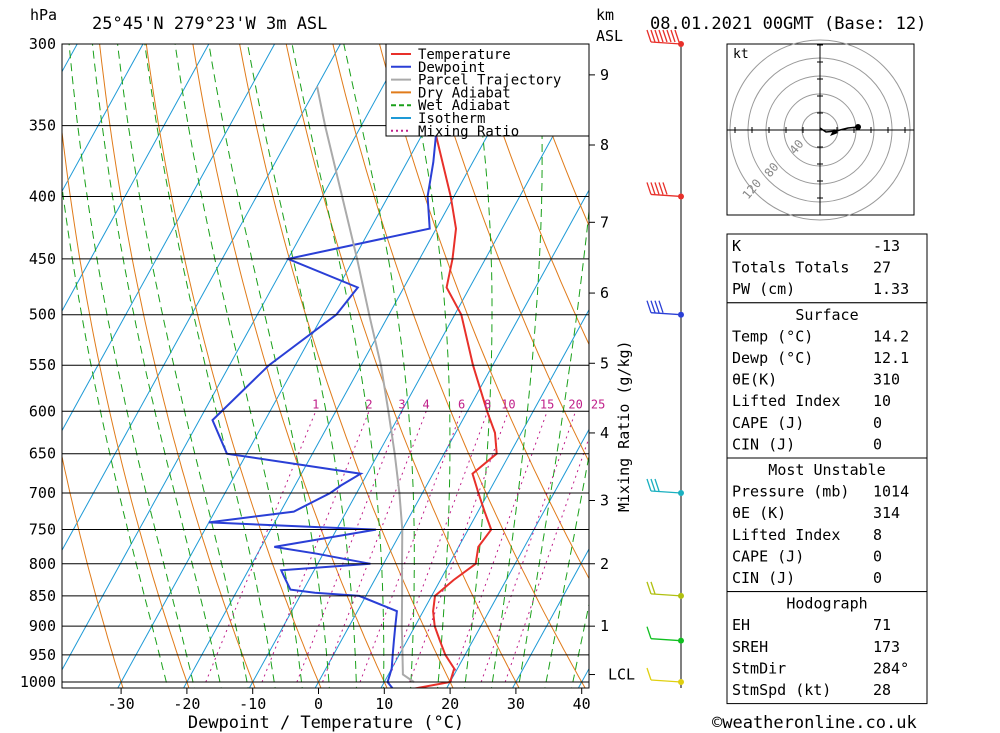 The image size is (1000, 733). What do you see at coordinates (891, 289) in the screenshot?
I see `general-indices-row-value: 1.33` at bounding box center [891, 289].